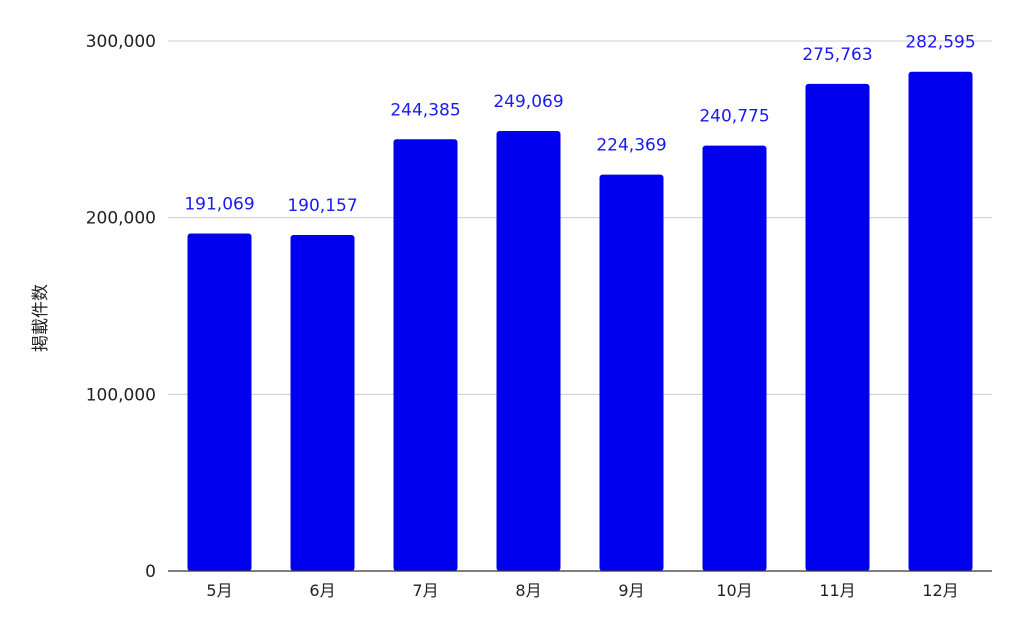 This screenshot has height=637, width=1024. What do you see at coordinates (219, 590) in the screenshot?
I see `x-tick-label: 5月` at bounding box center [219, 590].